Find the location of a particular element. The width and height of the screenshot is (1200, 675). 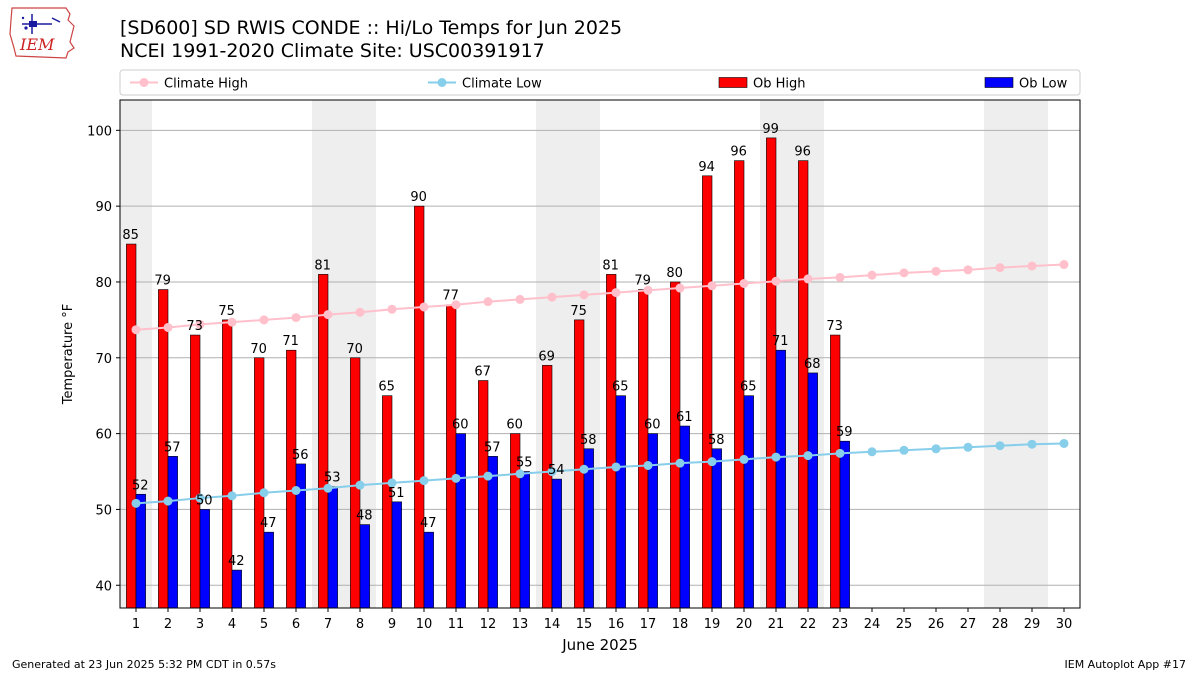

ob-high-value-label: 71 is located at coordinates (290, 341).